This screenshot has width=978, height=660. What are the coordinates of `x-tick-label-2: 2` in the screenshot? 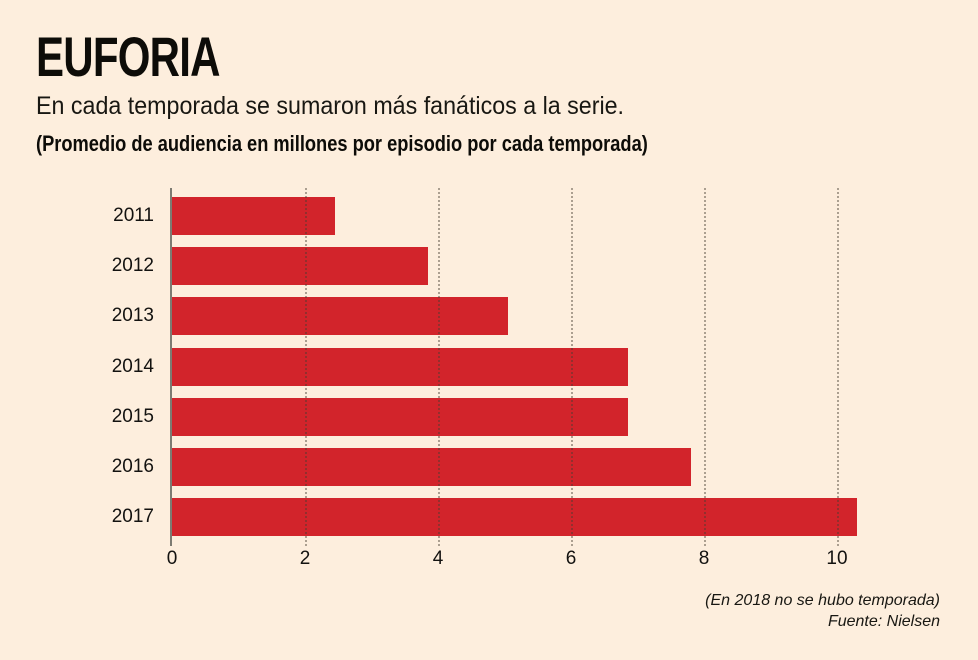 It's located at (305, 558).